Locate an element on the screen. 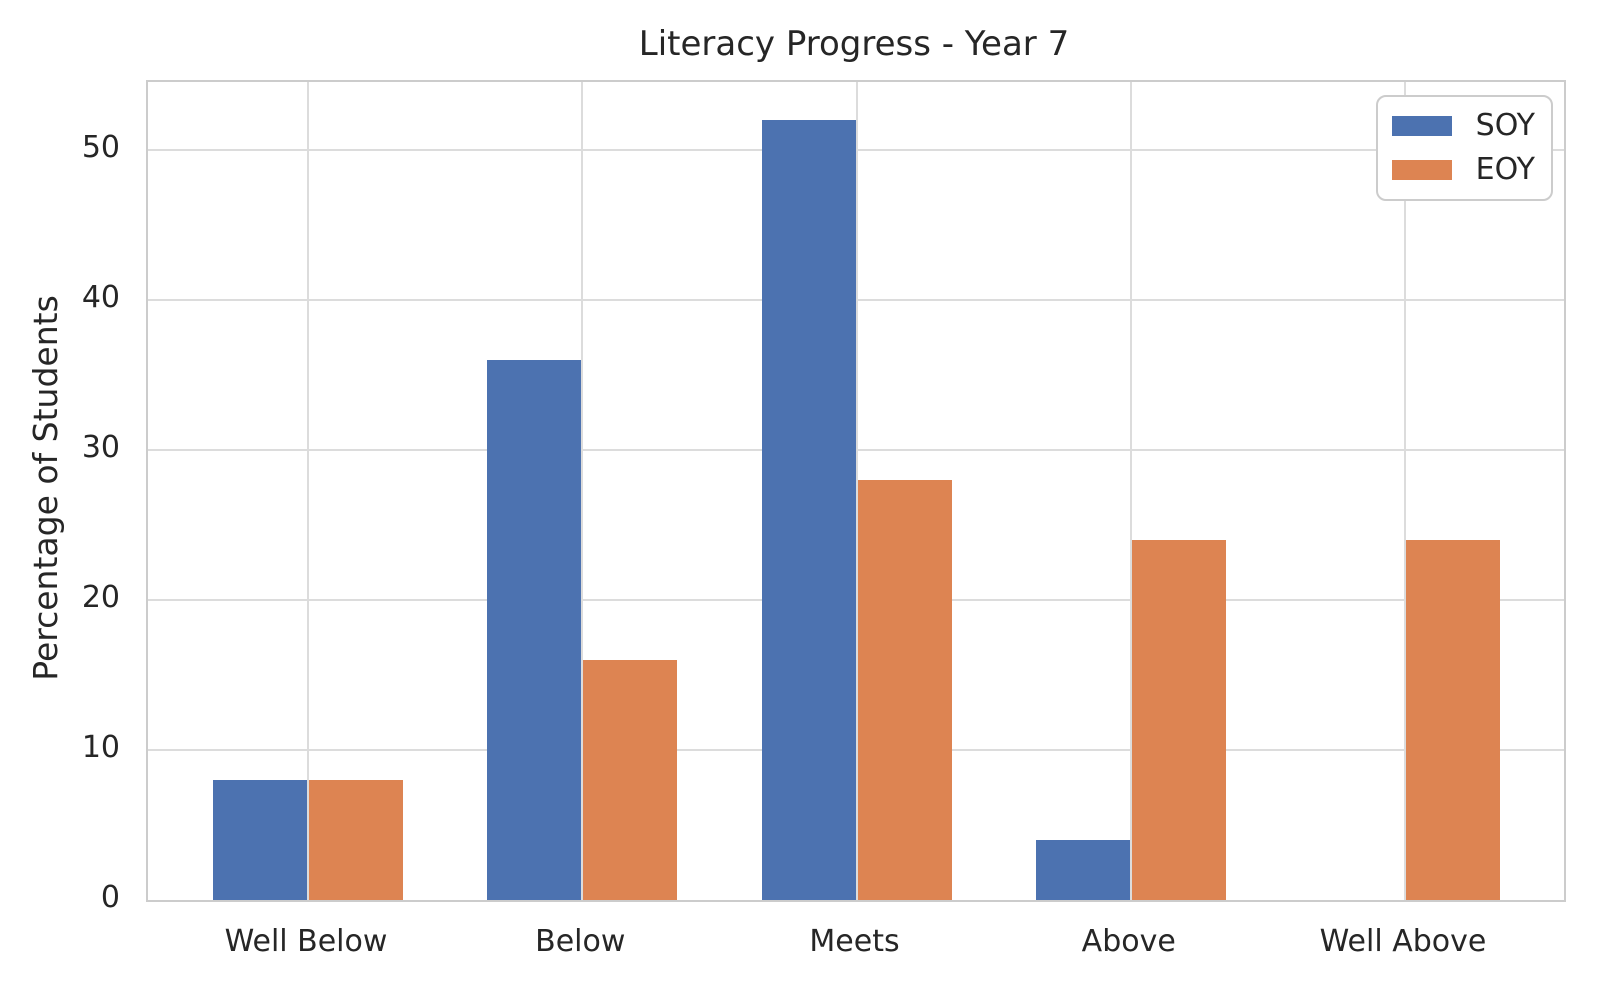  bar-soy-above is located at coordinates (1082, 870).